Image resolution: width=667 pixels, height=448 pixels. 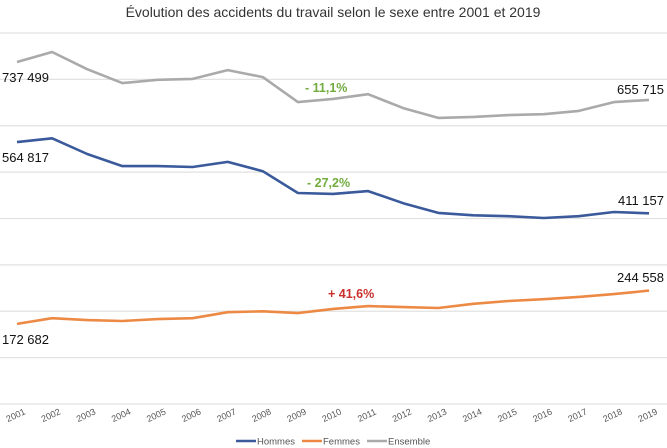 I want to click on annotation-ensemble-change: - 11,1%, so click(x=326, y=88).